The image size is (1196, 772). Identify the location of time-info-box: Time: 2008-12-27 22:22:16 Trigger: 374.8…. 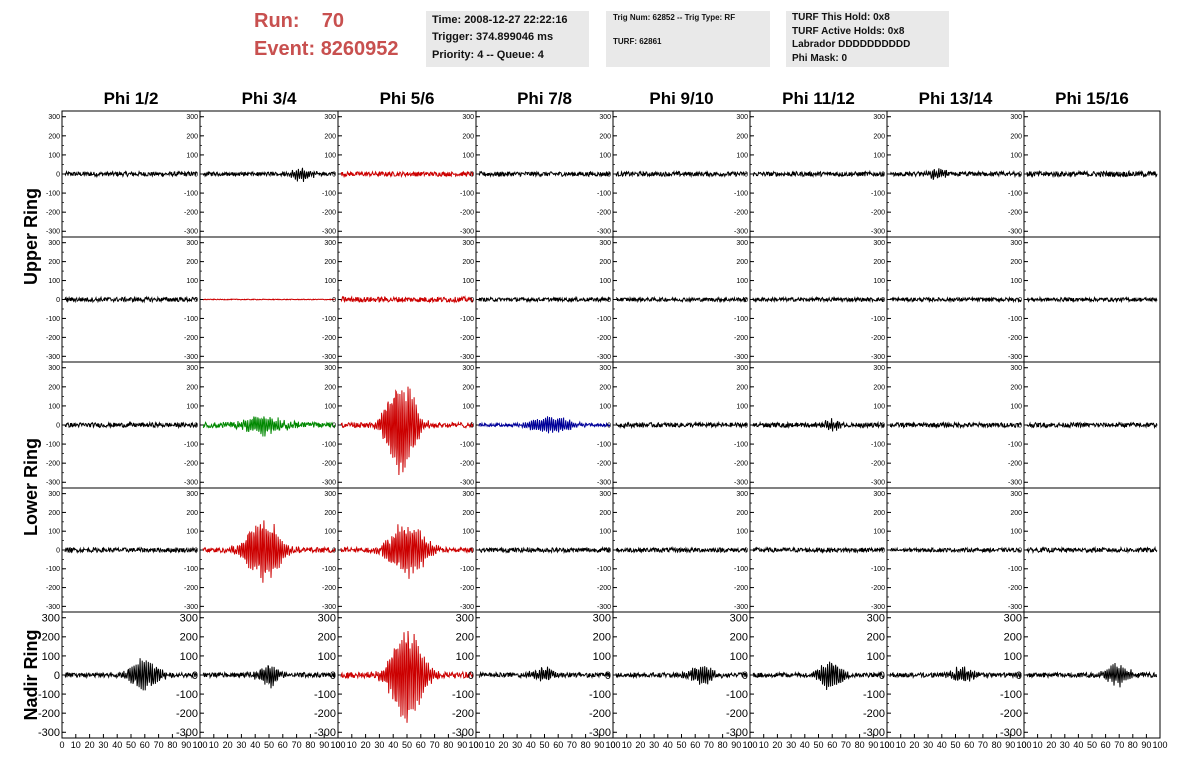
(507, 39).